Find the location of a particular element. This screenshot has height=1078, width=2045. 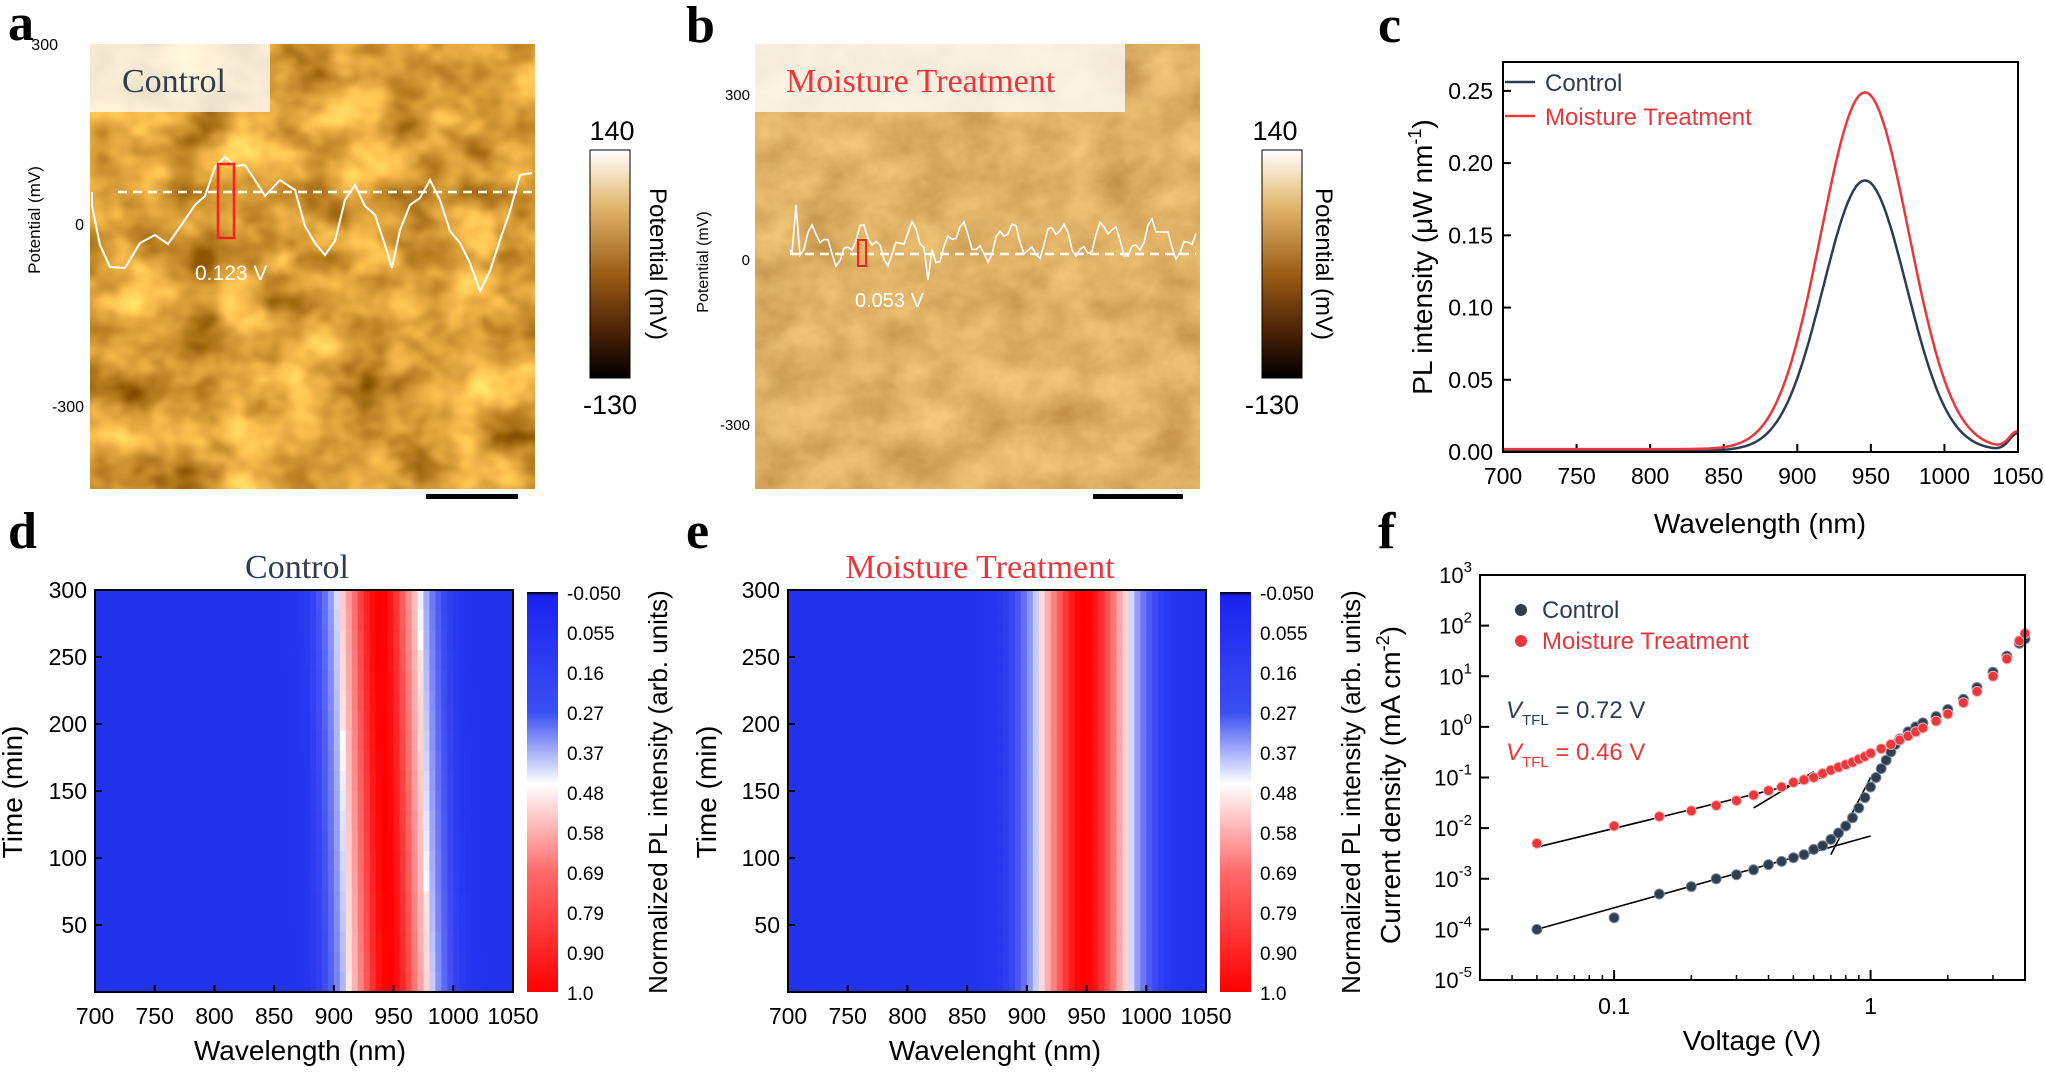

d-colorbar-label: Normalized PL intensity (arb. units) is located at coordinates (658, 792).